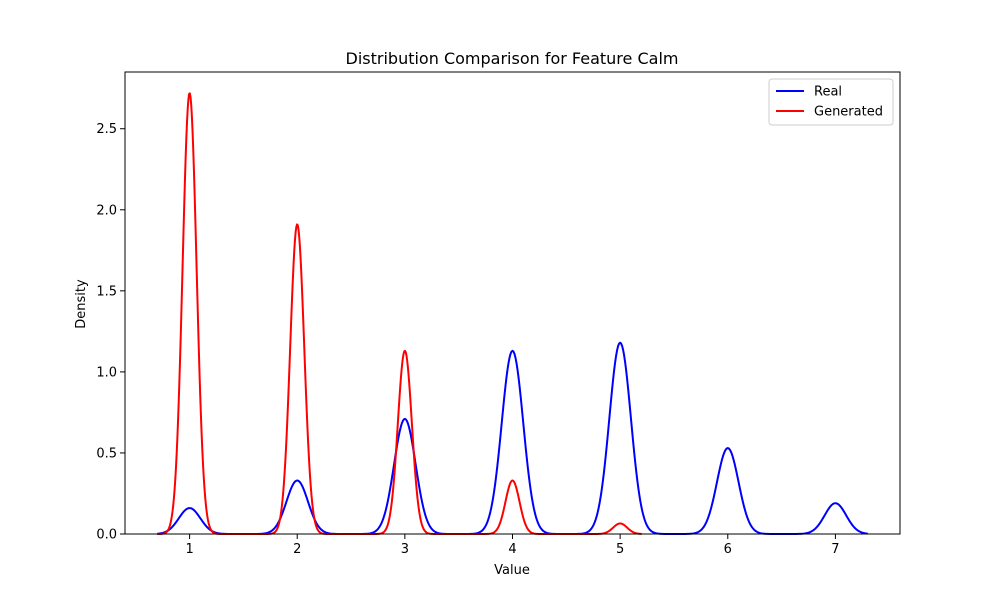 This screenshot has height=600, width=1000. What do you see at coordinates (106, 535) in the screenshot?
I see `y-tick-label: 0.0` at bounding box center [106, 535].